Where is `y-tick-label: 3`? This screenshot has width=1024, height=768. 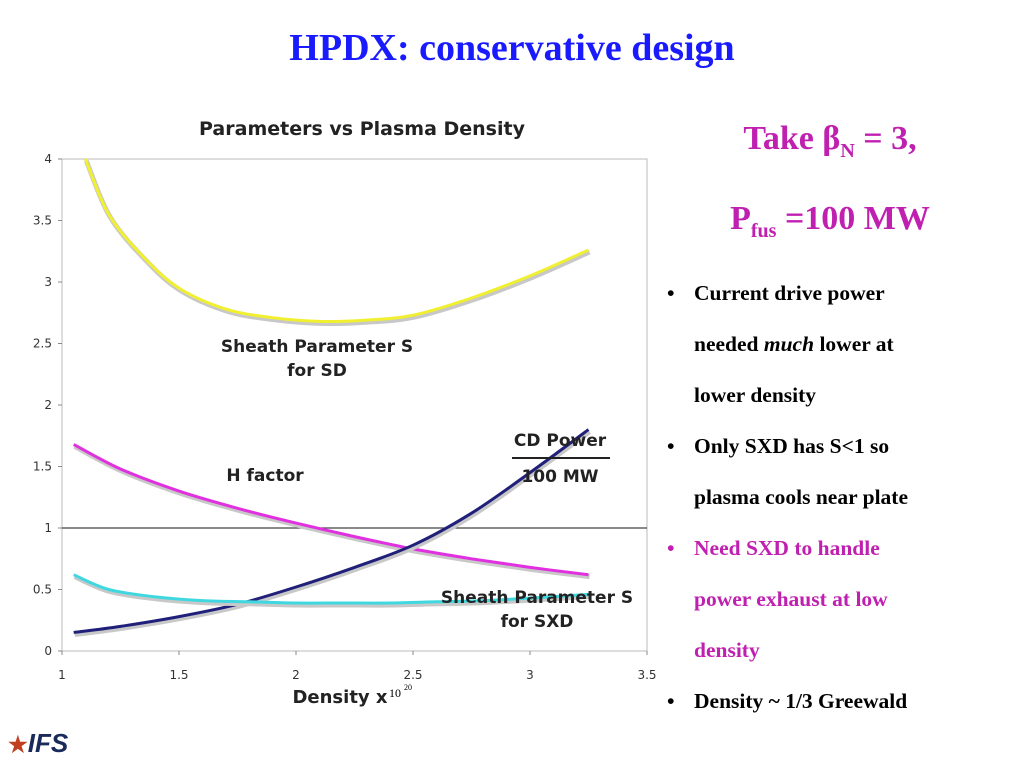
y-tick-label: 3 is located at coordinates (48, 282).